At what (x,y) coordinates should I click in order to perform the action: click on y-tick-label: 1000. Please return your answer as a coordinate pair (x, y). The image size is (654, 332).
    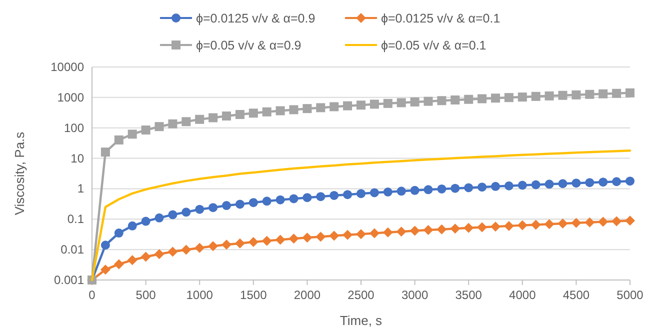
    Looking at the image, I should click on (70, 97).